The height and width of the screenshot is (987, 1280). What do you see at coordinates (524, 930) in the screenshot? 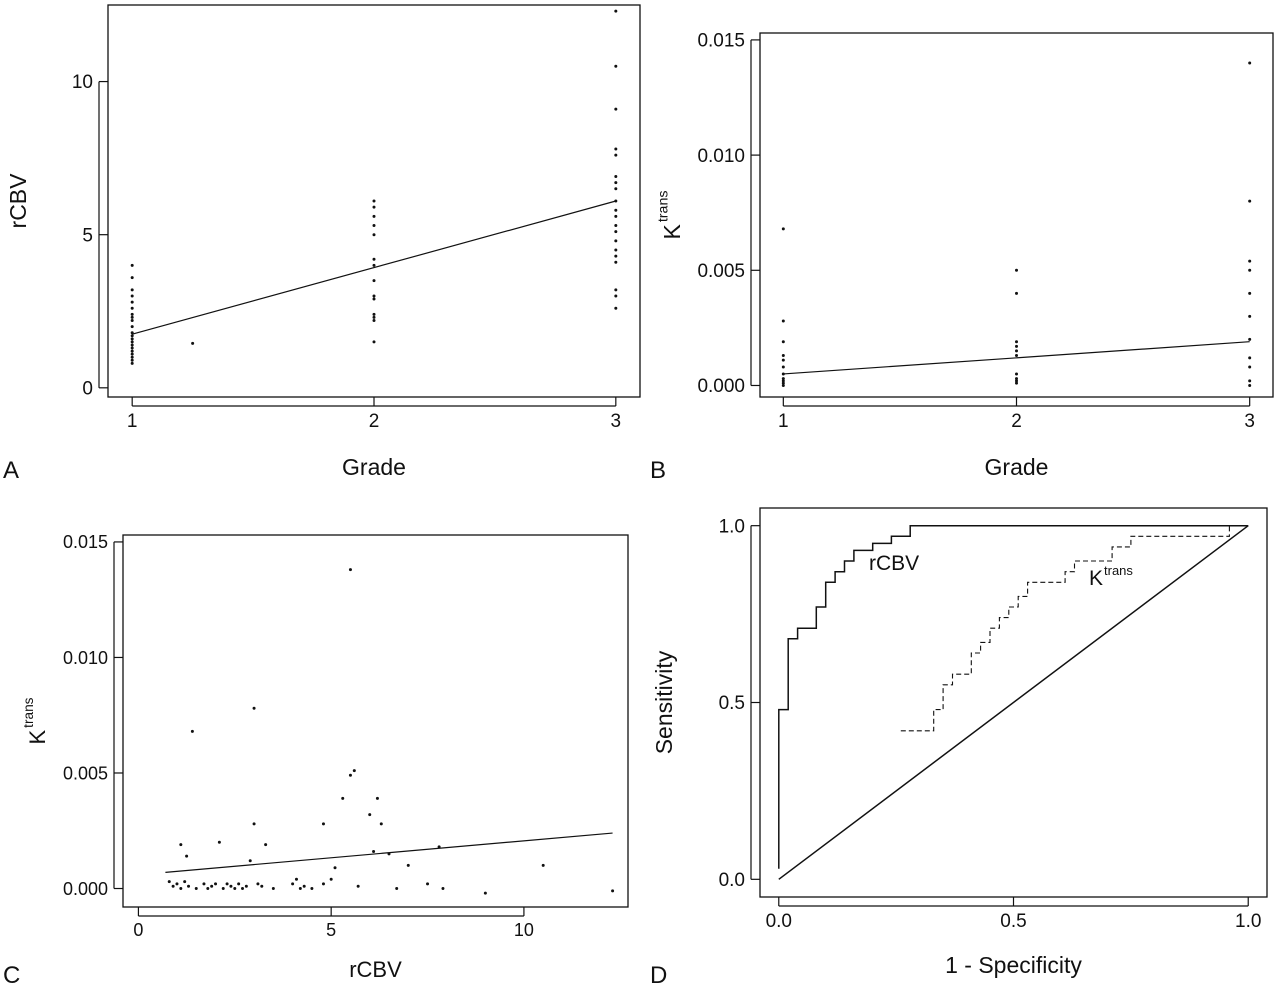
I see `x-tick-label: 10` at bounding box center [524, 930].